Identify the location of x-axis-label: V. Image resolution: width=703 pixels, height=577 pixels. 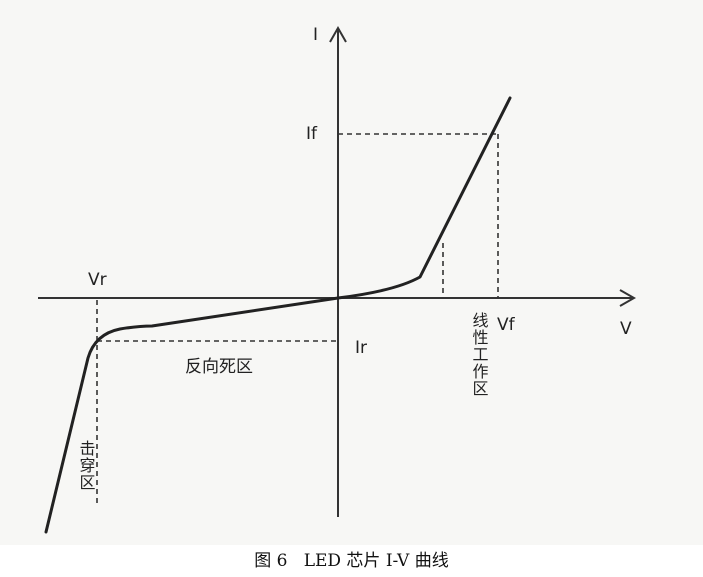
(626, 329).